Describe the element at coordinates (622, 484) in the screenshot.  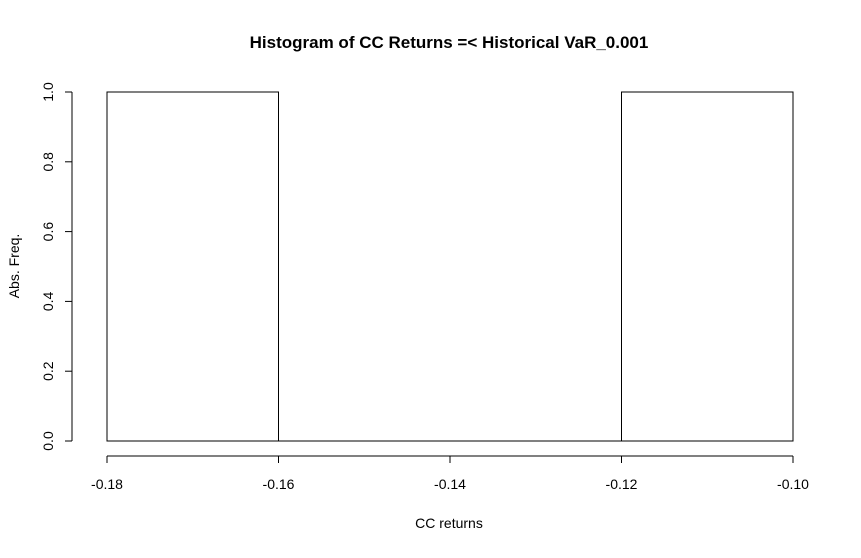
I see `x-tick-label-3: -0.12` at that location.